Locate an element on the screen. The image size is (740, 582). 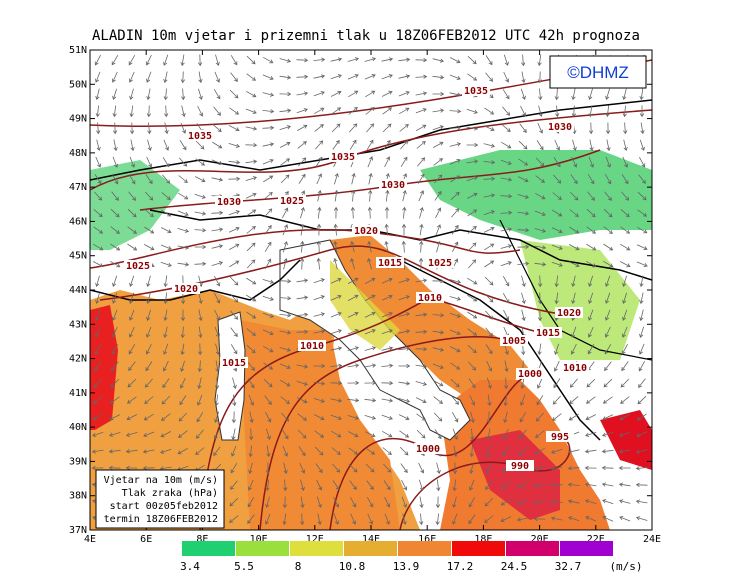
lat-label: 46N is located at coordinates (78, 221).